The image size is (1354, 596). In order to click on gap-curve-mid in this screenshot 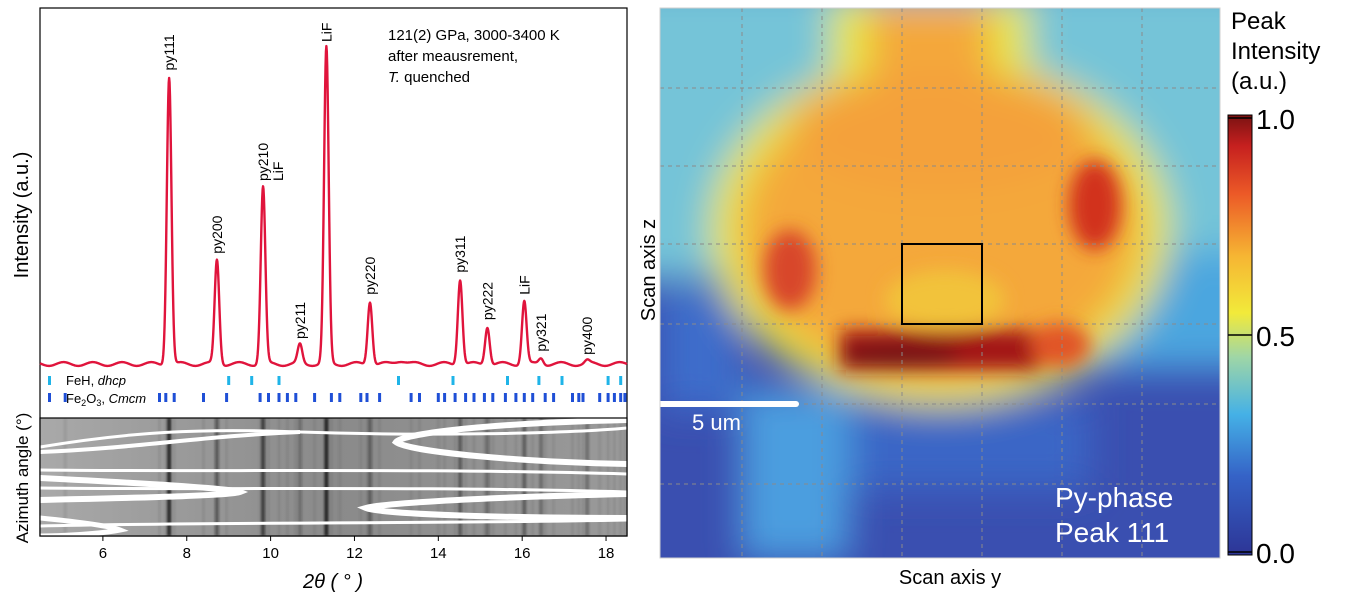, I will do `click(333, 472)`.